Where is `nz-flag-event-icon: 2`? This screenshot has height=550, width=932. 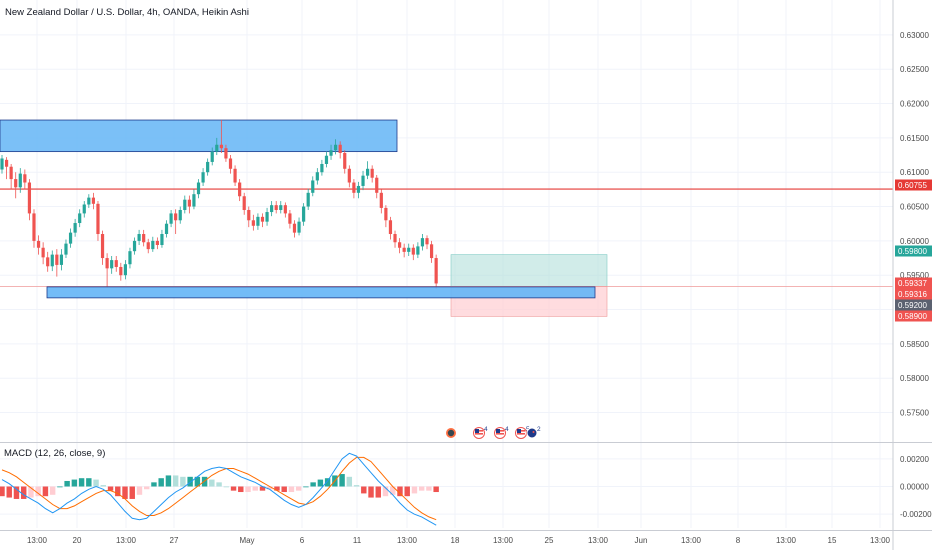
nz-flag-event-icon: 2 is located at coordinates (533, 432).